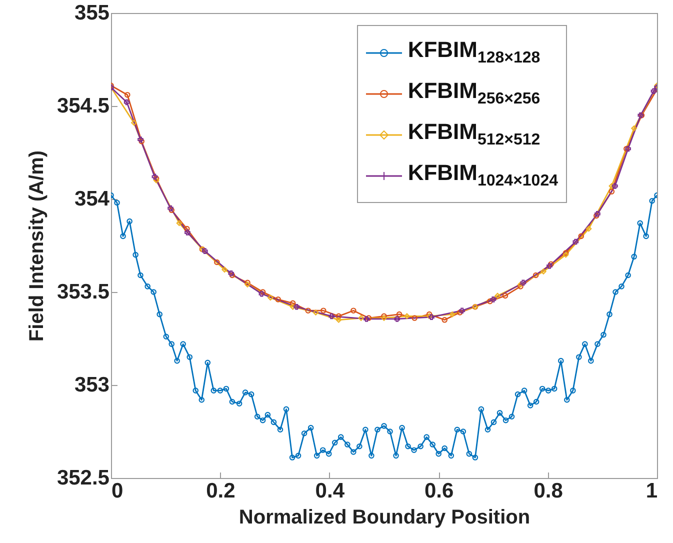 The image size is (673, 543). I want to click on y-tick-label: 353.5, so click(83, 292).